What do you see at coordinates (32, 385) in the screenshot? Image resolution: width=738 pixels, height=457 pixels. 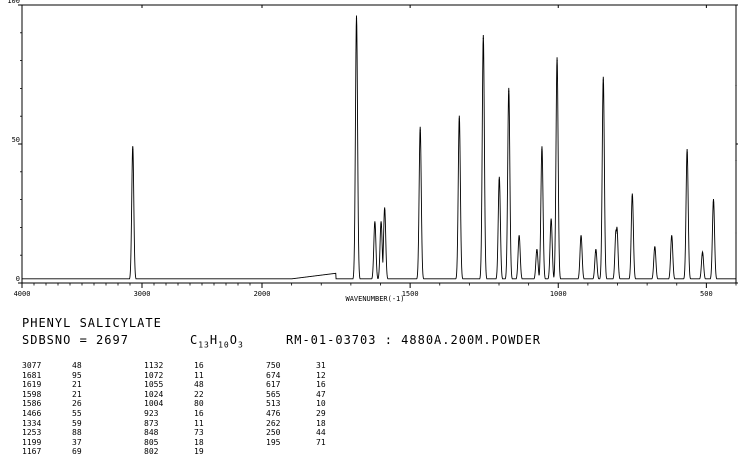 I see `peak-wavenumber: 1619` at bounding box center [32, 385].